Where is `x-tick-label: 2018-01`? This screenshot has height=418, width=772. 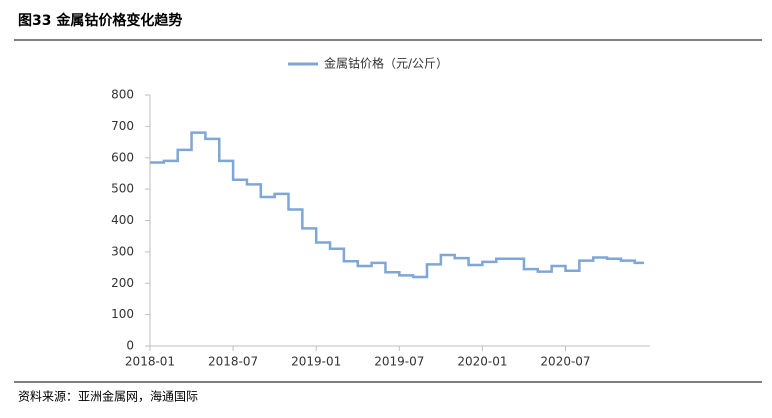 x-tick-label: 2018-01 is located at coordinates (150, 362).